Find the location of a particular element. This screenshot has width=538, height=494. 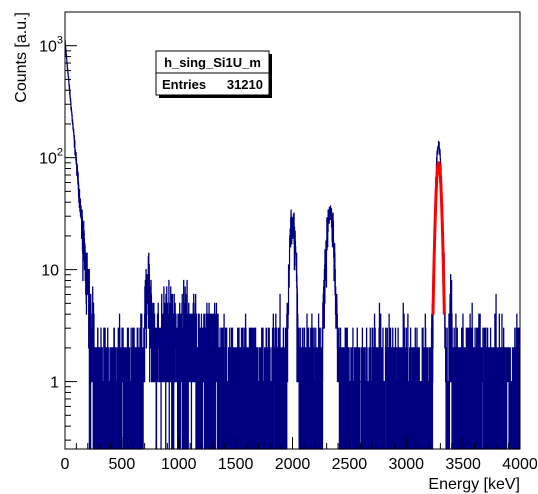

y-tick-label: 10² is located at coordinates (51, 157).